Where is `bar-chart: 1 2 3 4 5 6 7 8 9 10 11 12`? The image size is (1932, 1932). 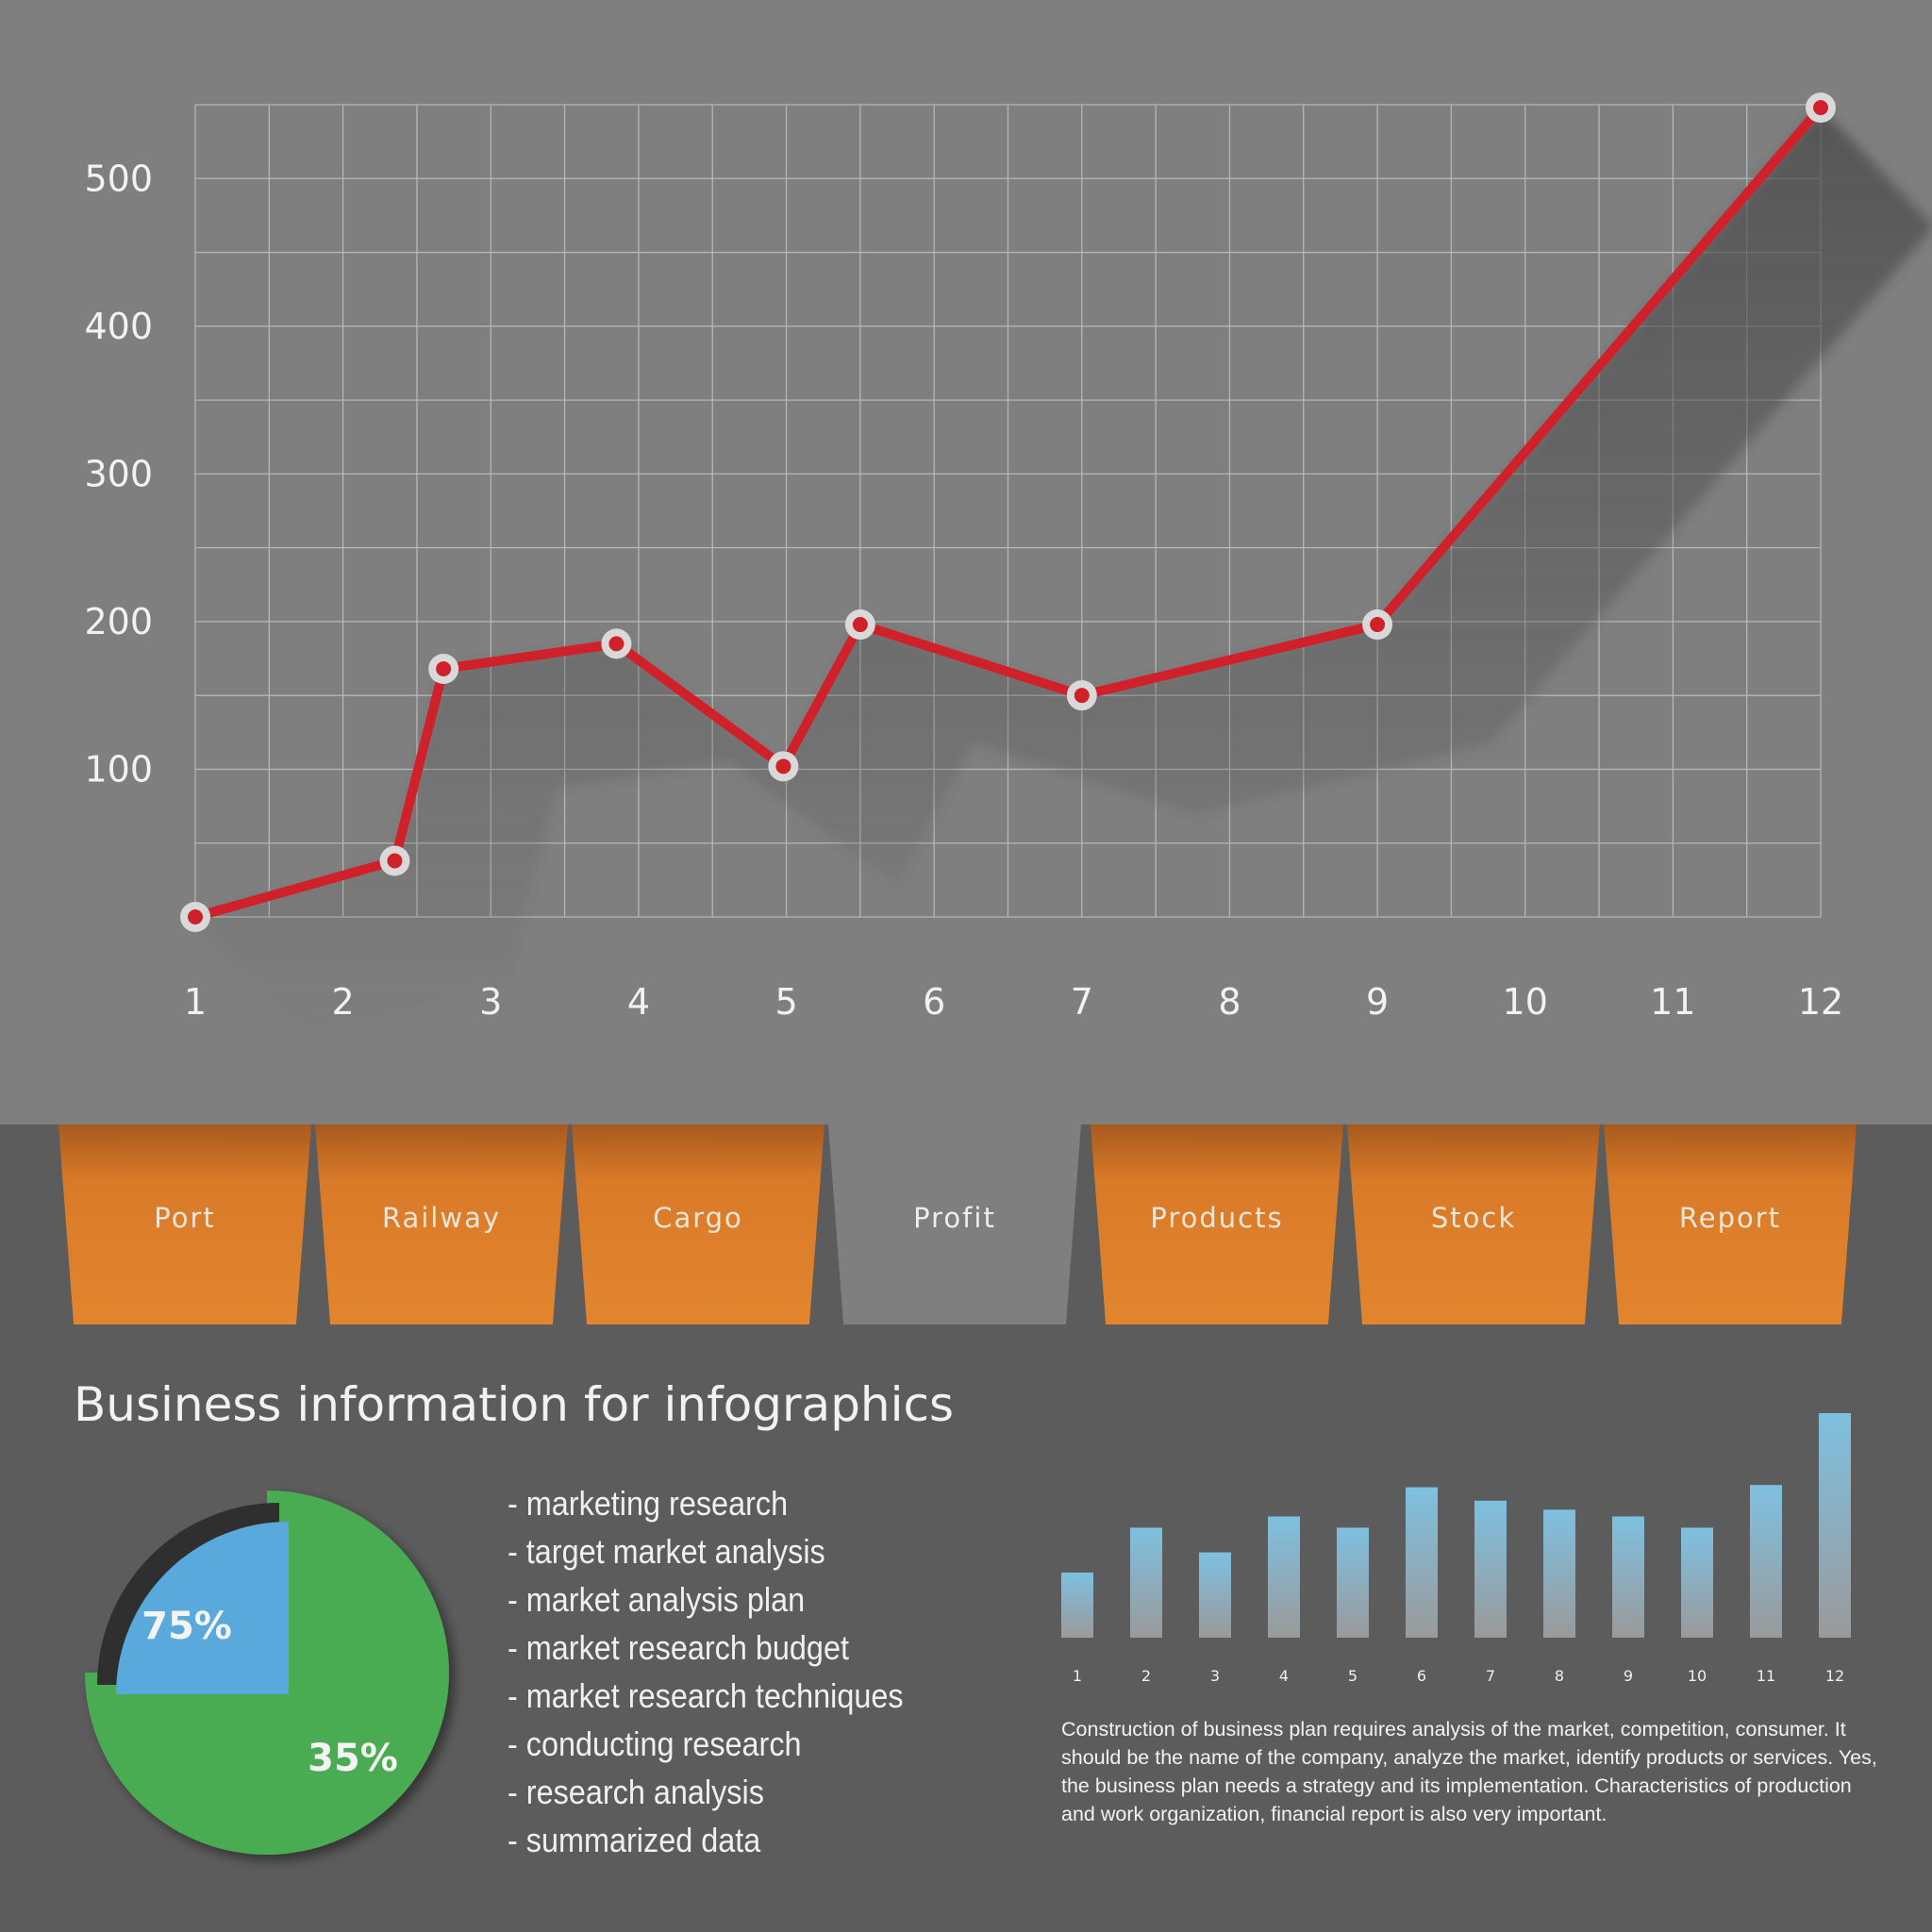 bar-chart: 1 2 3 4 5 6 7 8 9 10 11 12 is located at coordinates (1456, 1549).